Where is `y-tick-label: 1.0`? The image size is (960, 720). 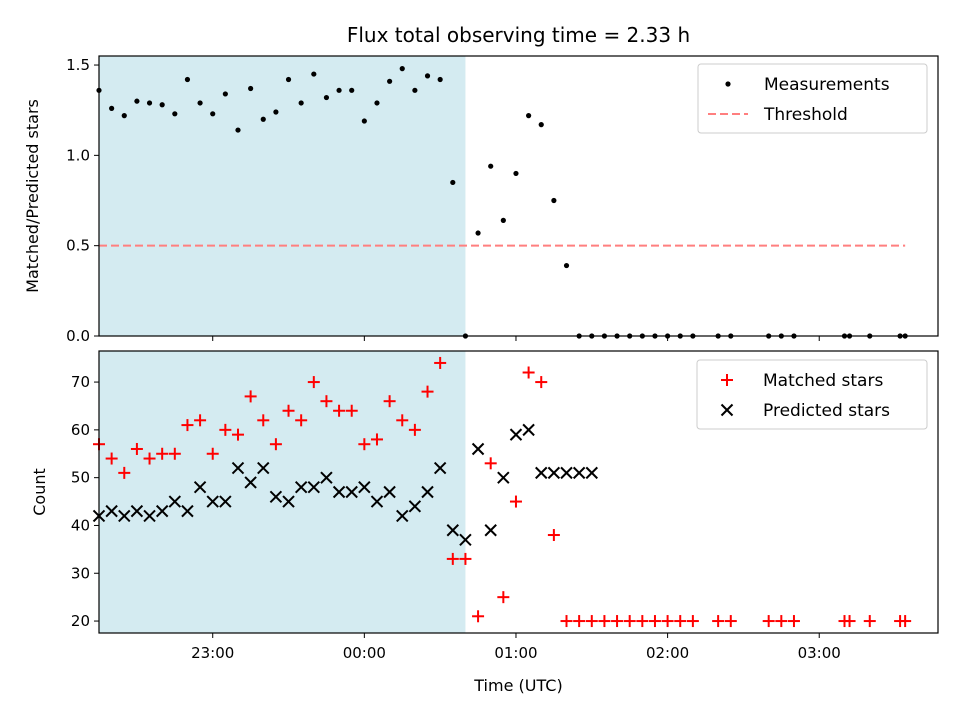
y-tick-label: 1.0 is located at coordinates (78, 155).